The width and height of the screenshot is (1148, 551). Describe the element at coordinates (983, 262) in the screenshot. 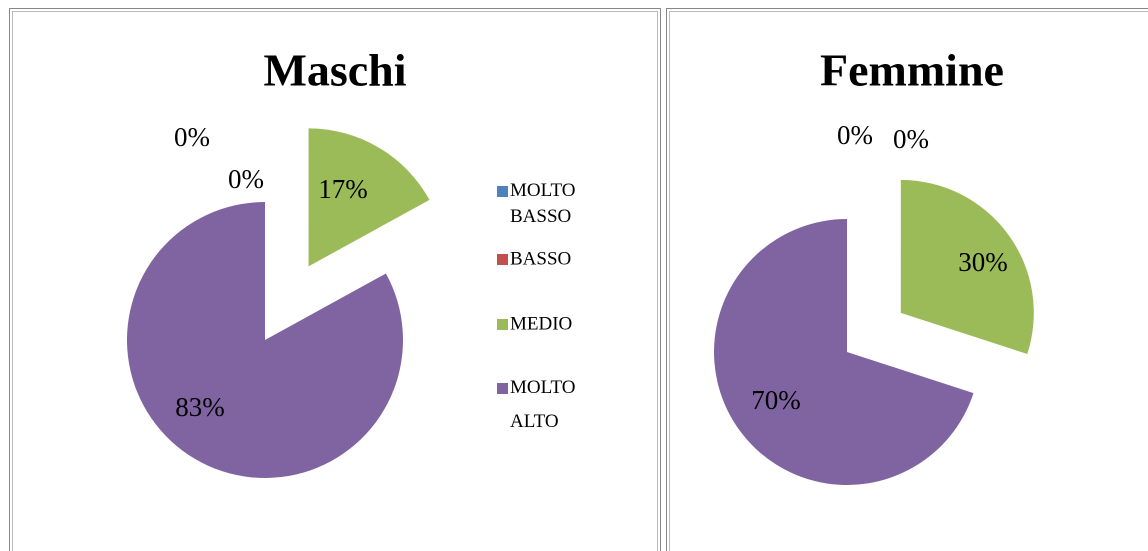

I see `data-label: 30%` at that location.